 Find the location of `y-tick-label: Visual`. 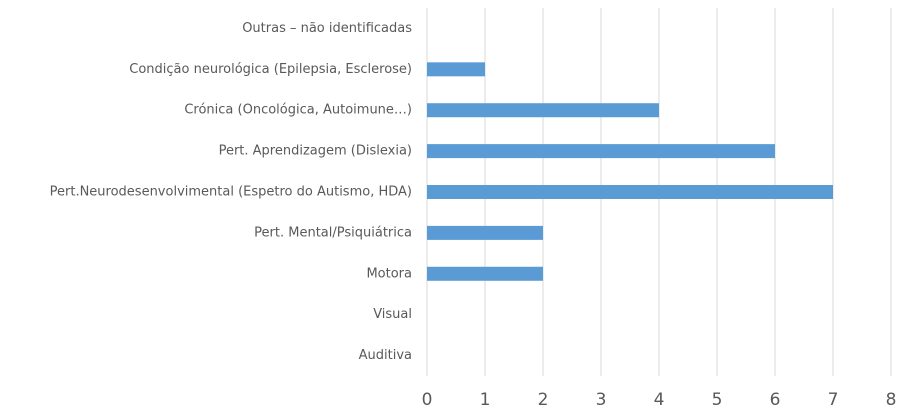

y-tick-label: Visual is located at coordinates (392, 314).